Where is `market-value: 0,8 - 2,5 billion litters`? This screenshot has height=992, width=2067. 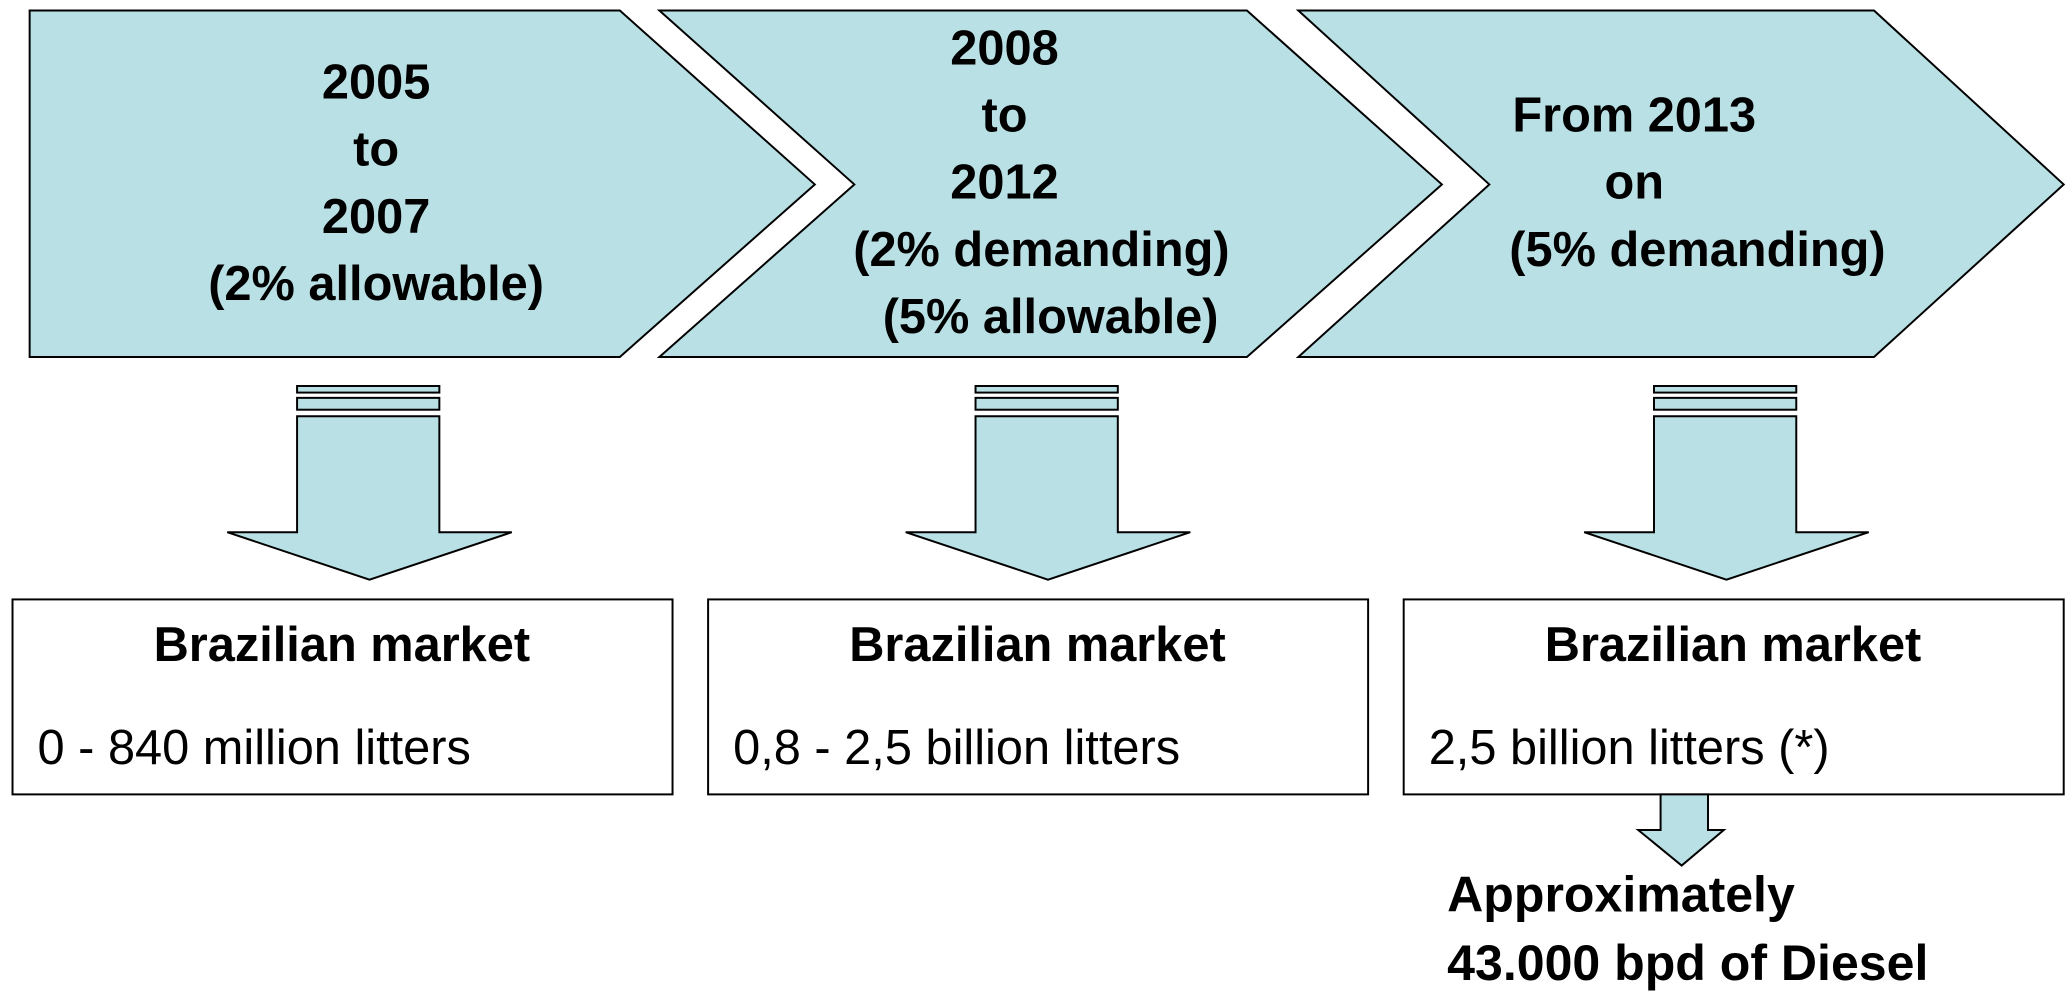 market-value: 0,8 - 2,5 billion litters is located at coordinates (956, 748).